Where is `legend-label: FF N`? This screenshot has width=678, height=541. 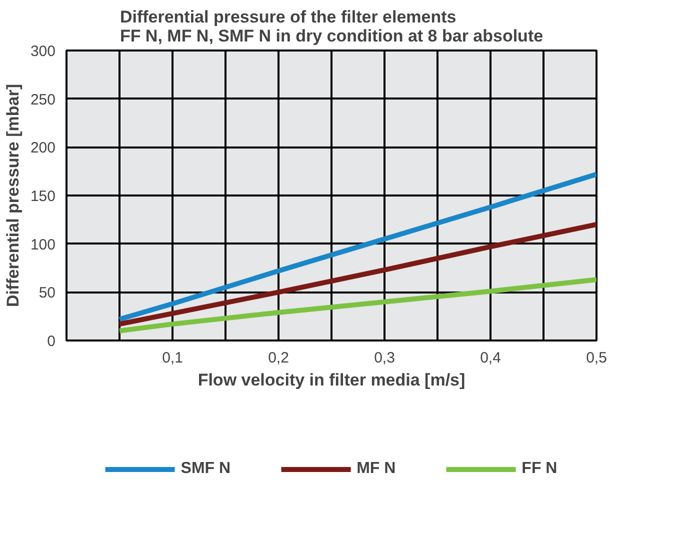 legend-label: FF N is located at coordinates (540, 469).